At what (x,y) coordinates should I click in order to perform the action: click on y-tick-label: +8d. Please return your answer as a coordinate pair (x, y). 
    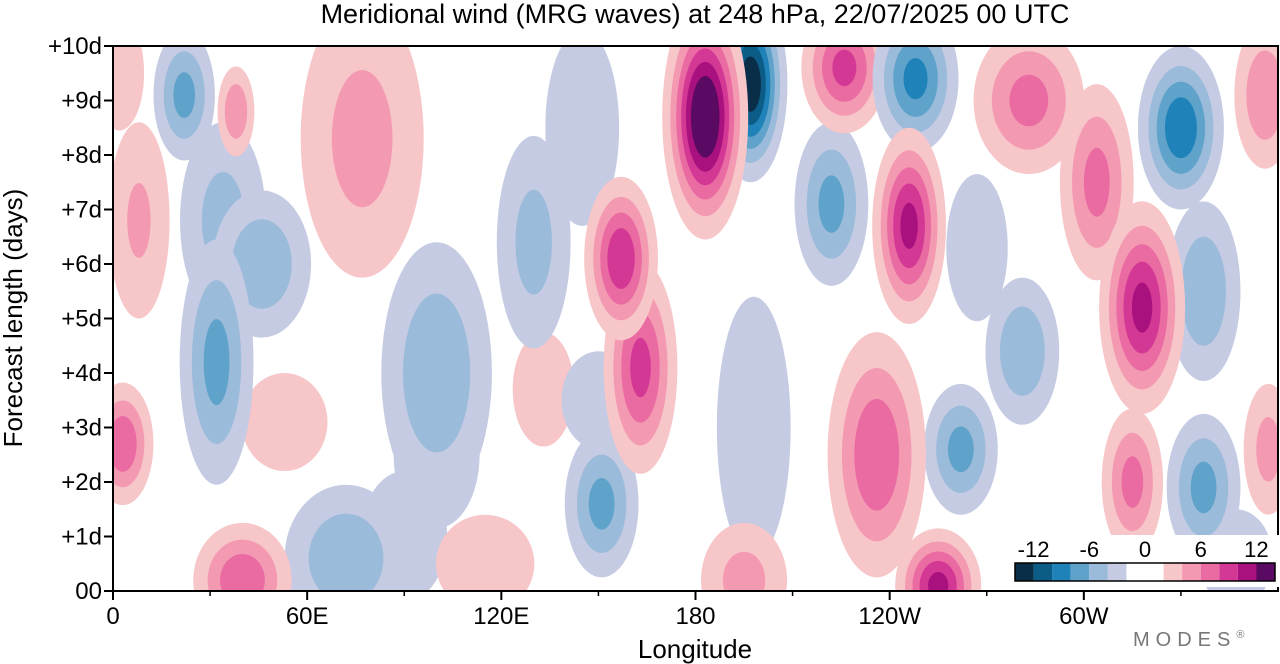
    Looking at the image, I should click on (81, 155).